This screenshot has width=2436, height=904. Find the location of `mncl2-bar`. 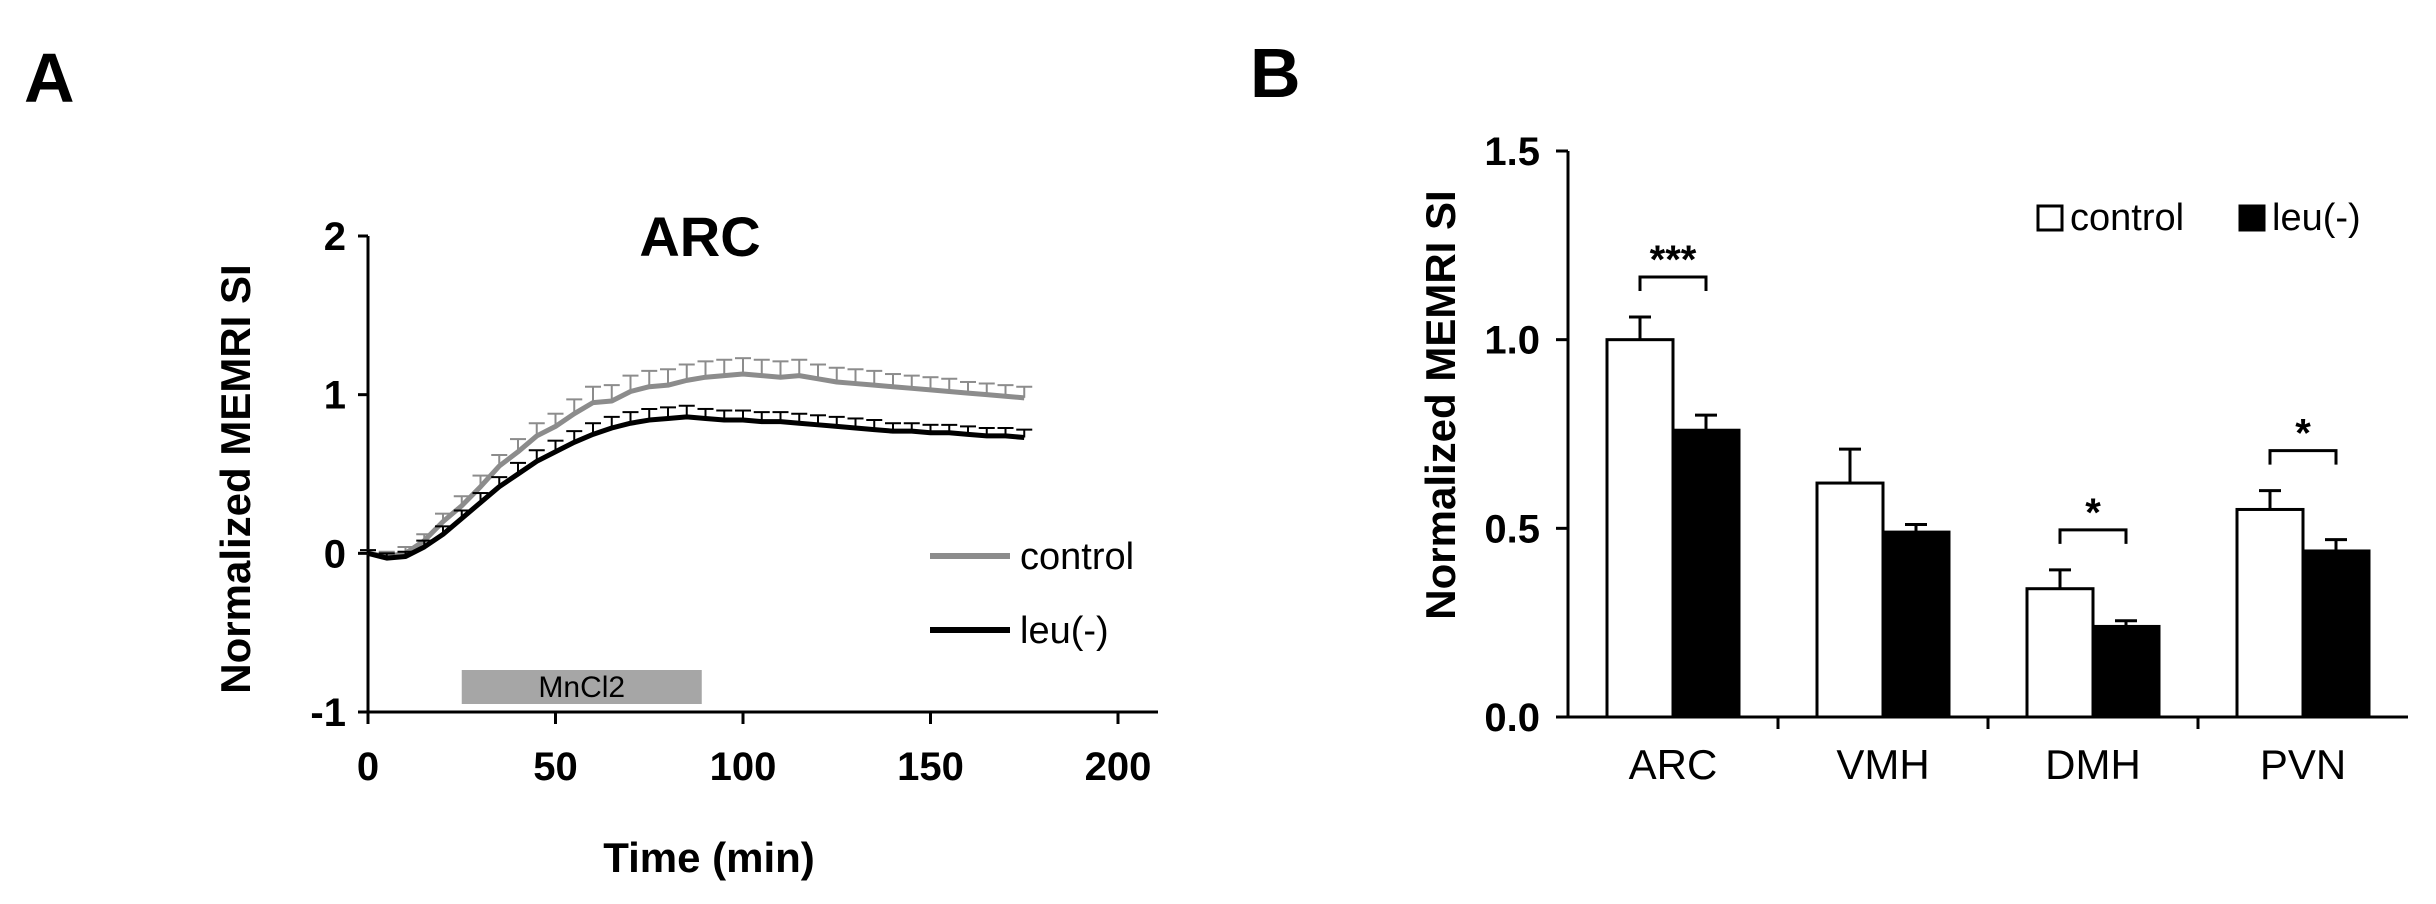

mncl2-bar is located at coordinates (581, 687).